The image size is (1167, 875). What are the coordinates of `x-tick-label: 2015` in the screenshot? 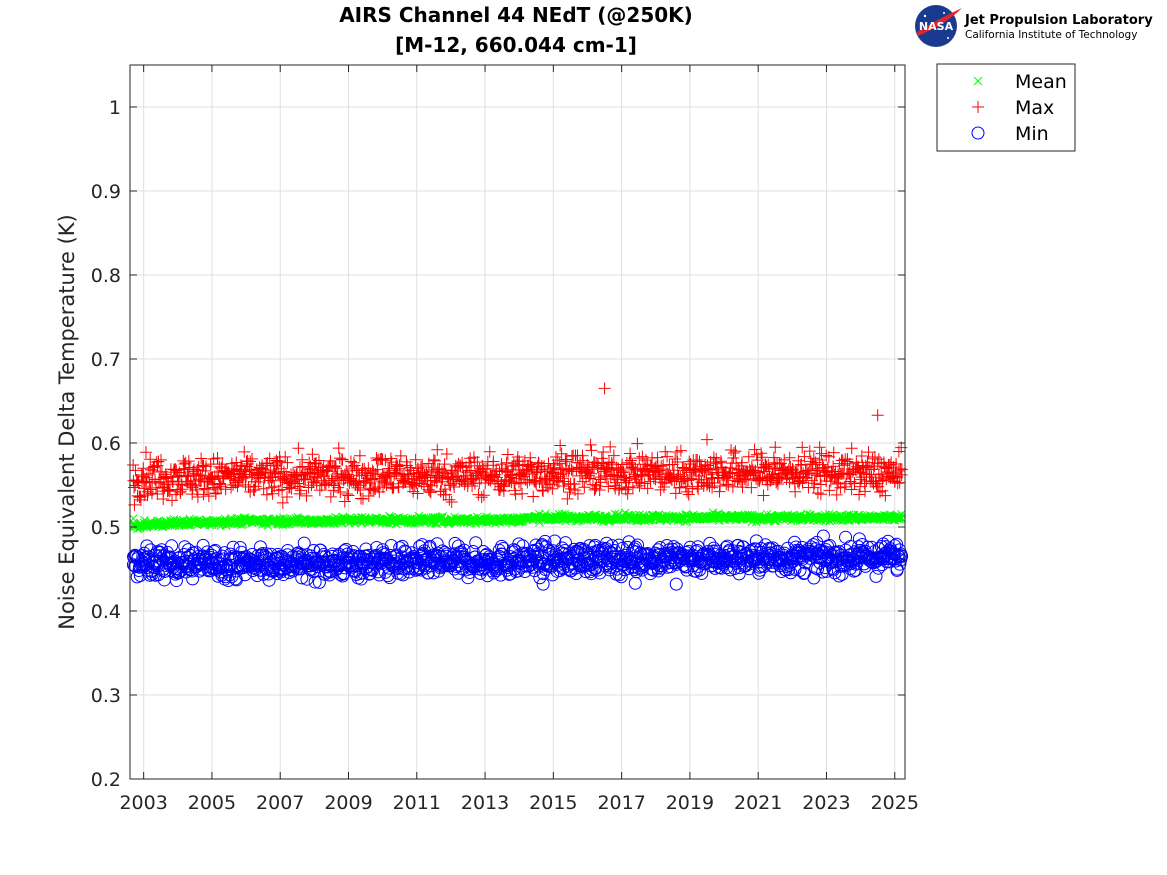 It's located at (553, 803).